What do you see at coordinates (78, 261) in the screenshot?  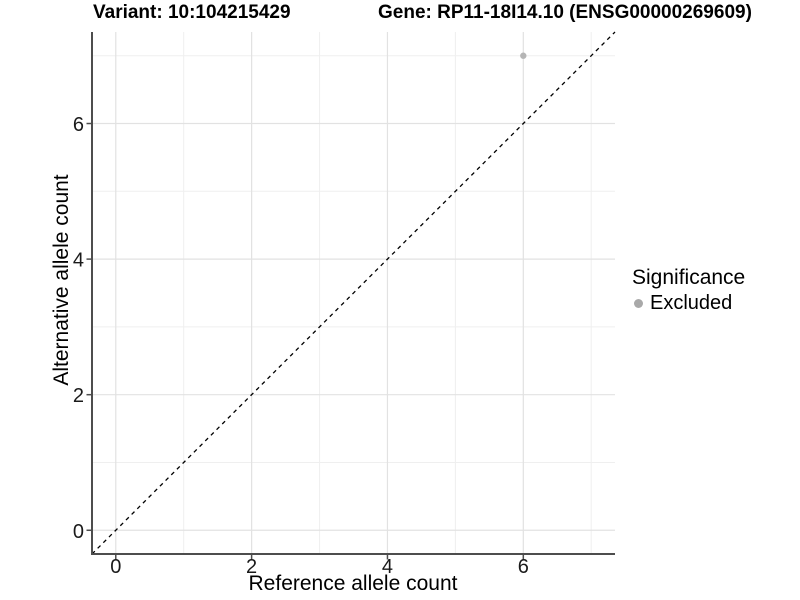 I see `y-tick-label: 4` at bounding box center [78, 261].